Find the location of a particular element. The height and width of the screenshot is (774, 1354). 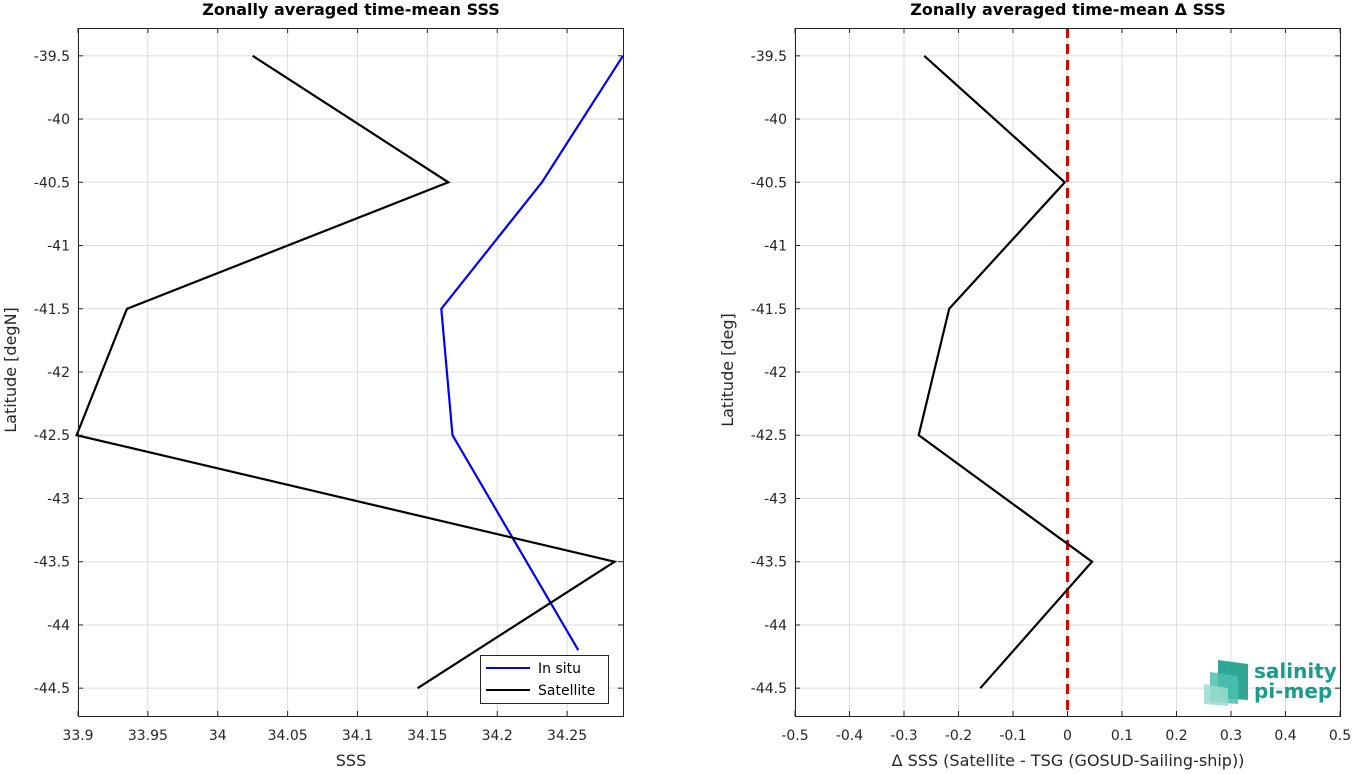

chart-title: Zonally averaged time-mean Δ SSS is located at coordinates (1068, 9).